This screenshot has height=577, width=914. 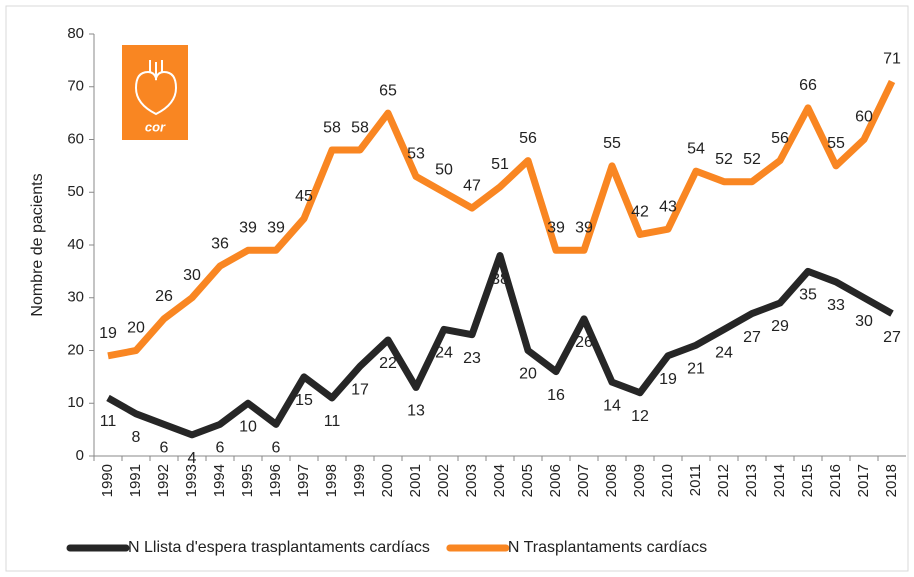 What do you see at coordinates (667, 480) in the screenshot?
I see `x-tick-label: 2010` at bounding box center [667, 480].